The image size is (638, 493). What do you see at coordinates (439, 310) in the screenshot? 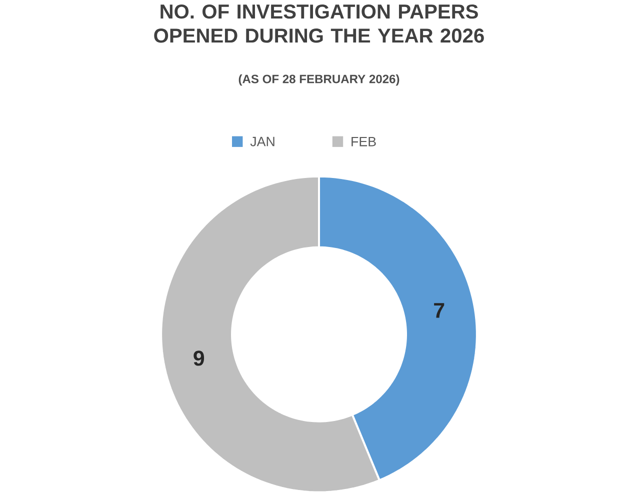
I see `data-label: 7` at bounding box center [439, 310].